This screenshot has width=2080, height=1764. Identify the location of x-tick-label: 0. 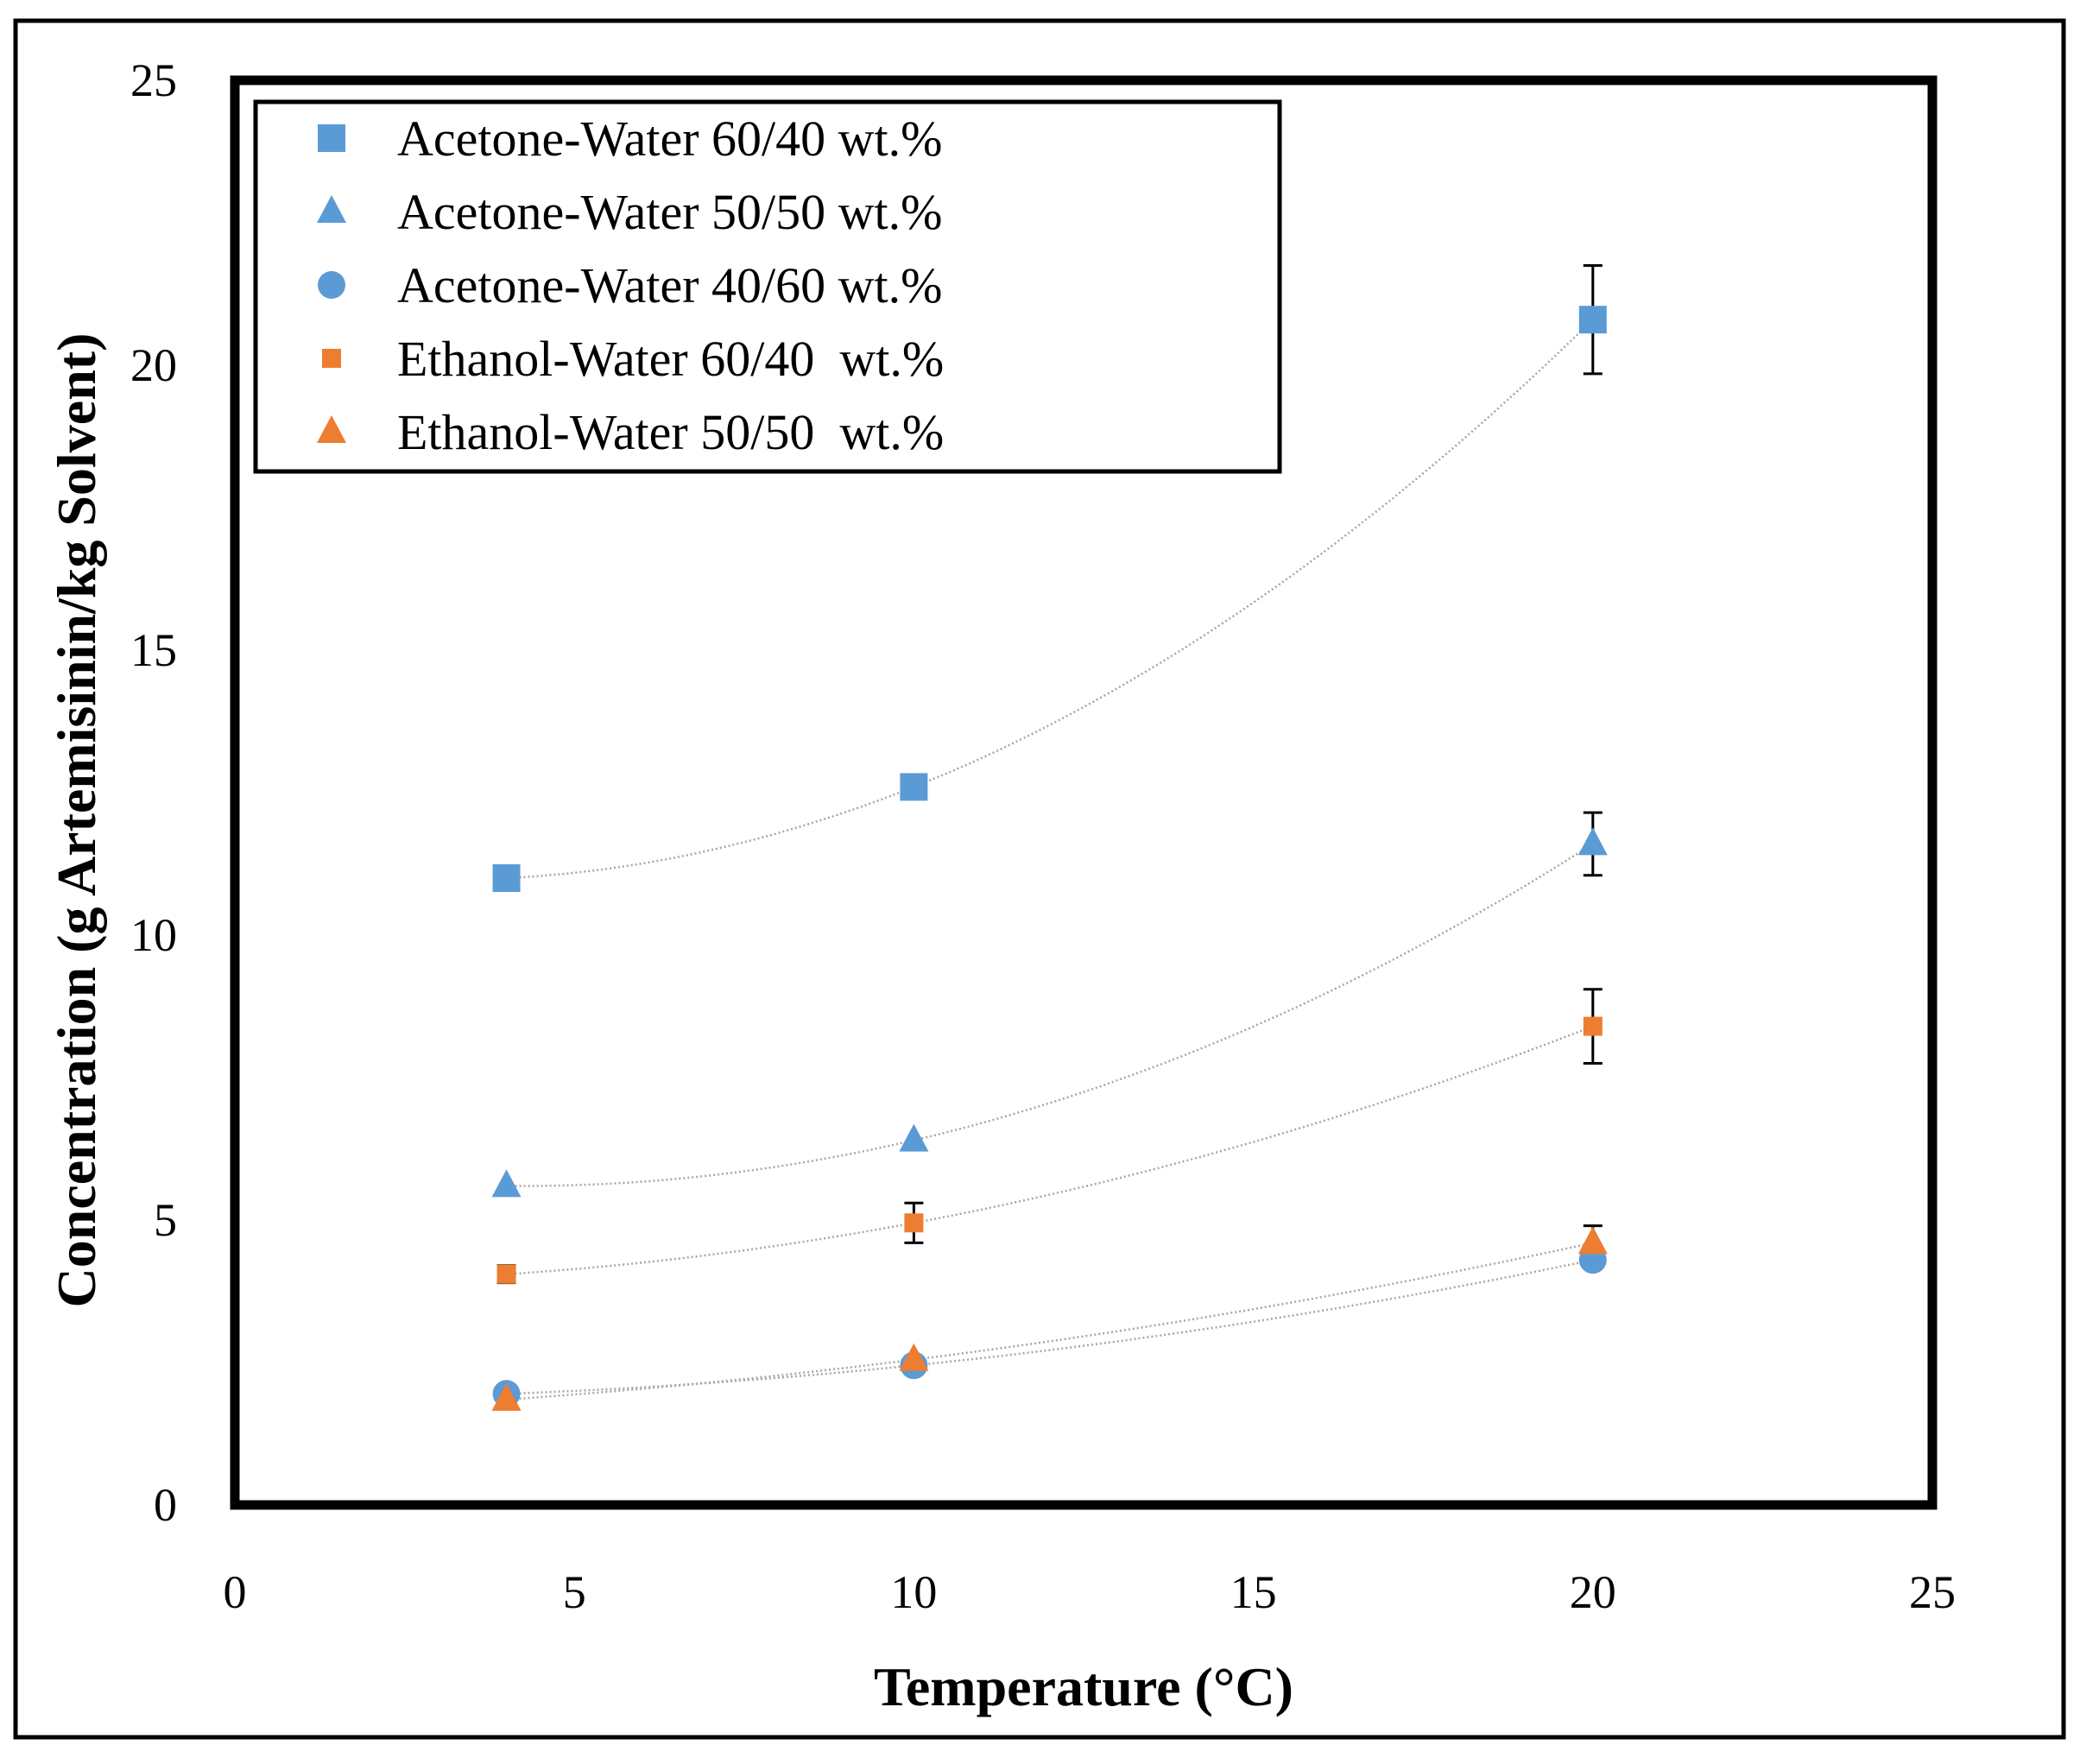
(235, 1592).